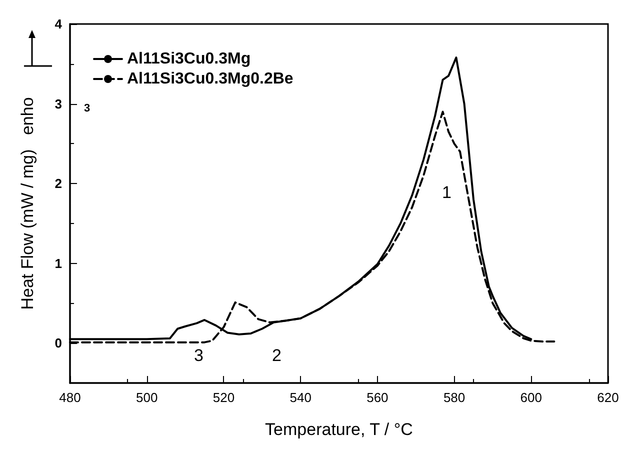  Describe the element at coordinates (223, 397) in the screenshot. I see `x-tick-label: 520` at that location.